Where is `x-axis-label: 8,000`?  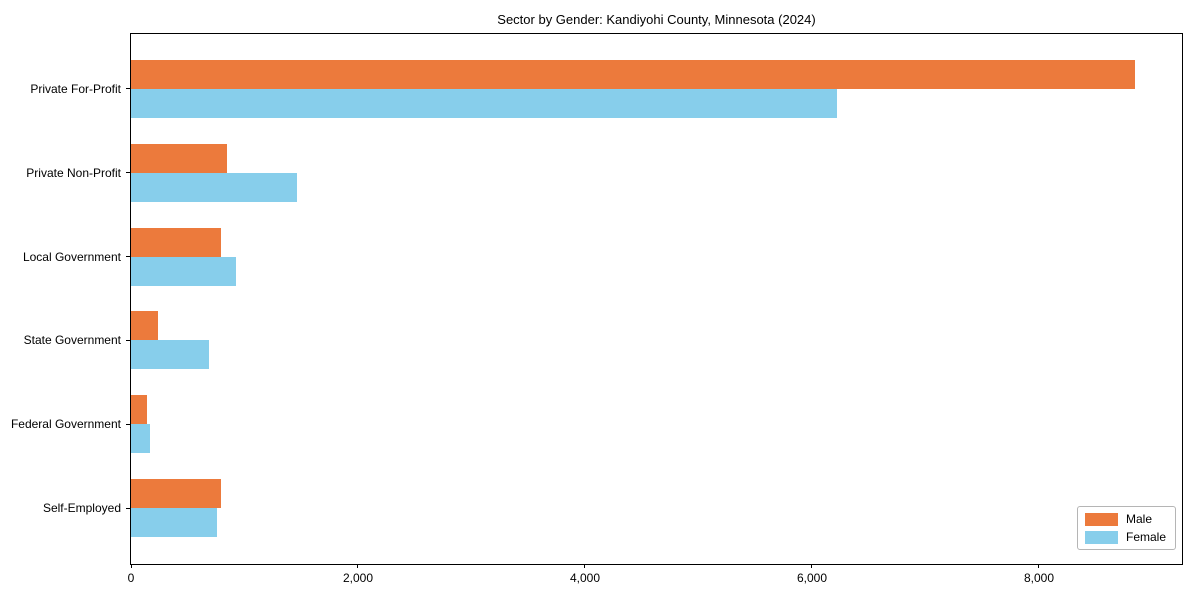 x-axis-label: 8,000 is located at coordinates (1038, 578).